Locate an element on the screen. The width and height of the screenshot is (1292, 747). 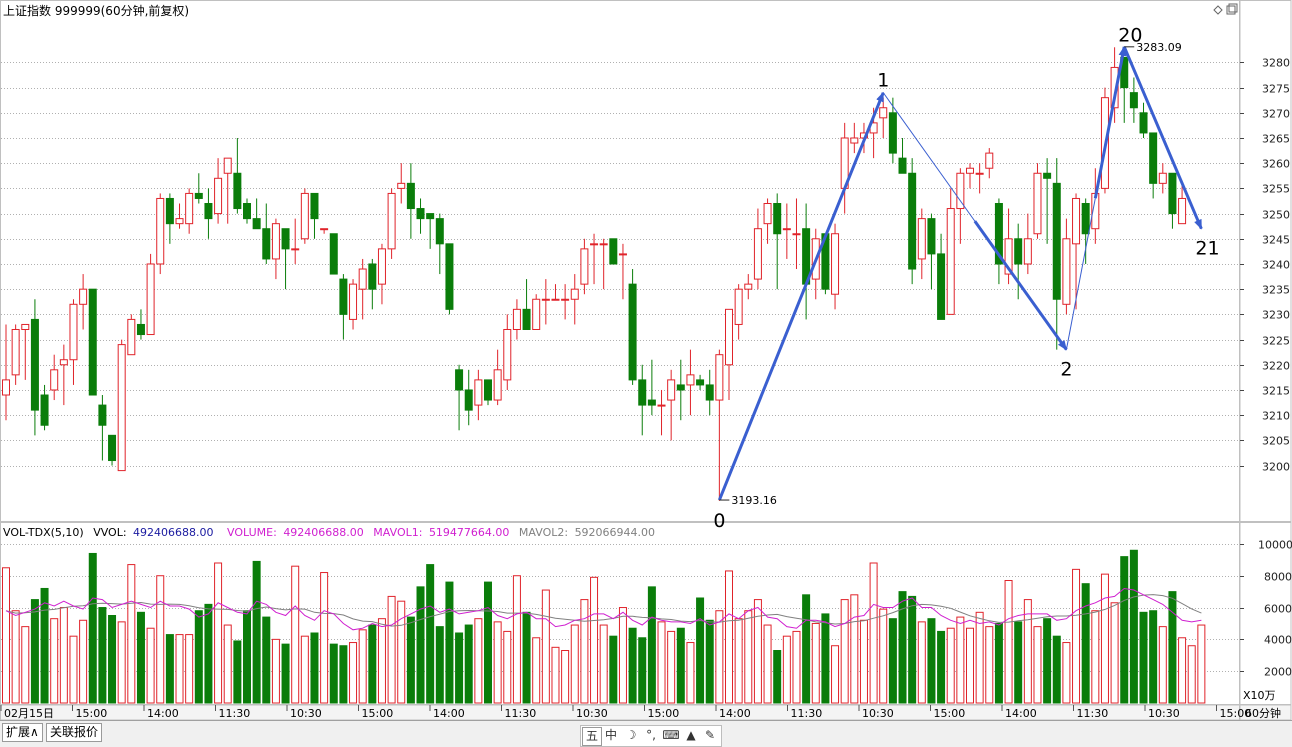
mavol1-line is located at coordinates (603, 609).